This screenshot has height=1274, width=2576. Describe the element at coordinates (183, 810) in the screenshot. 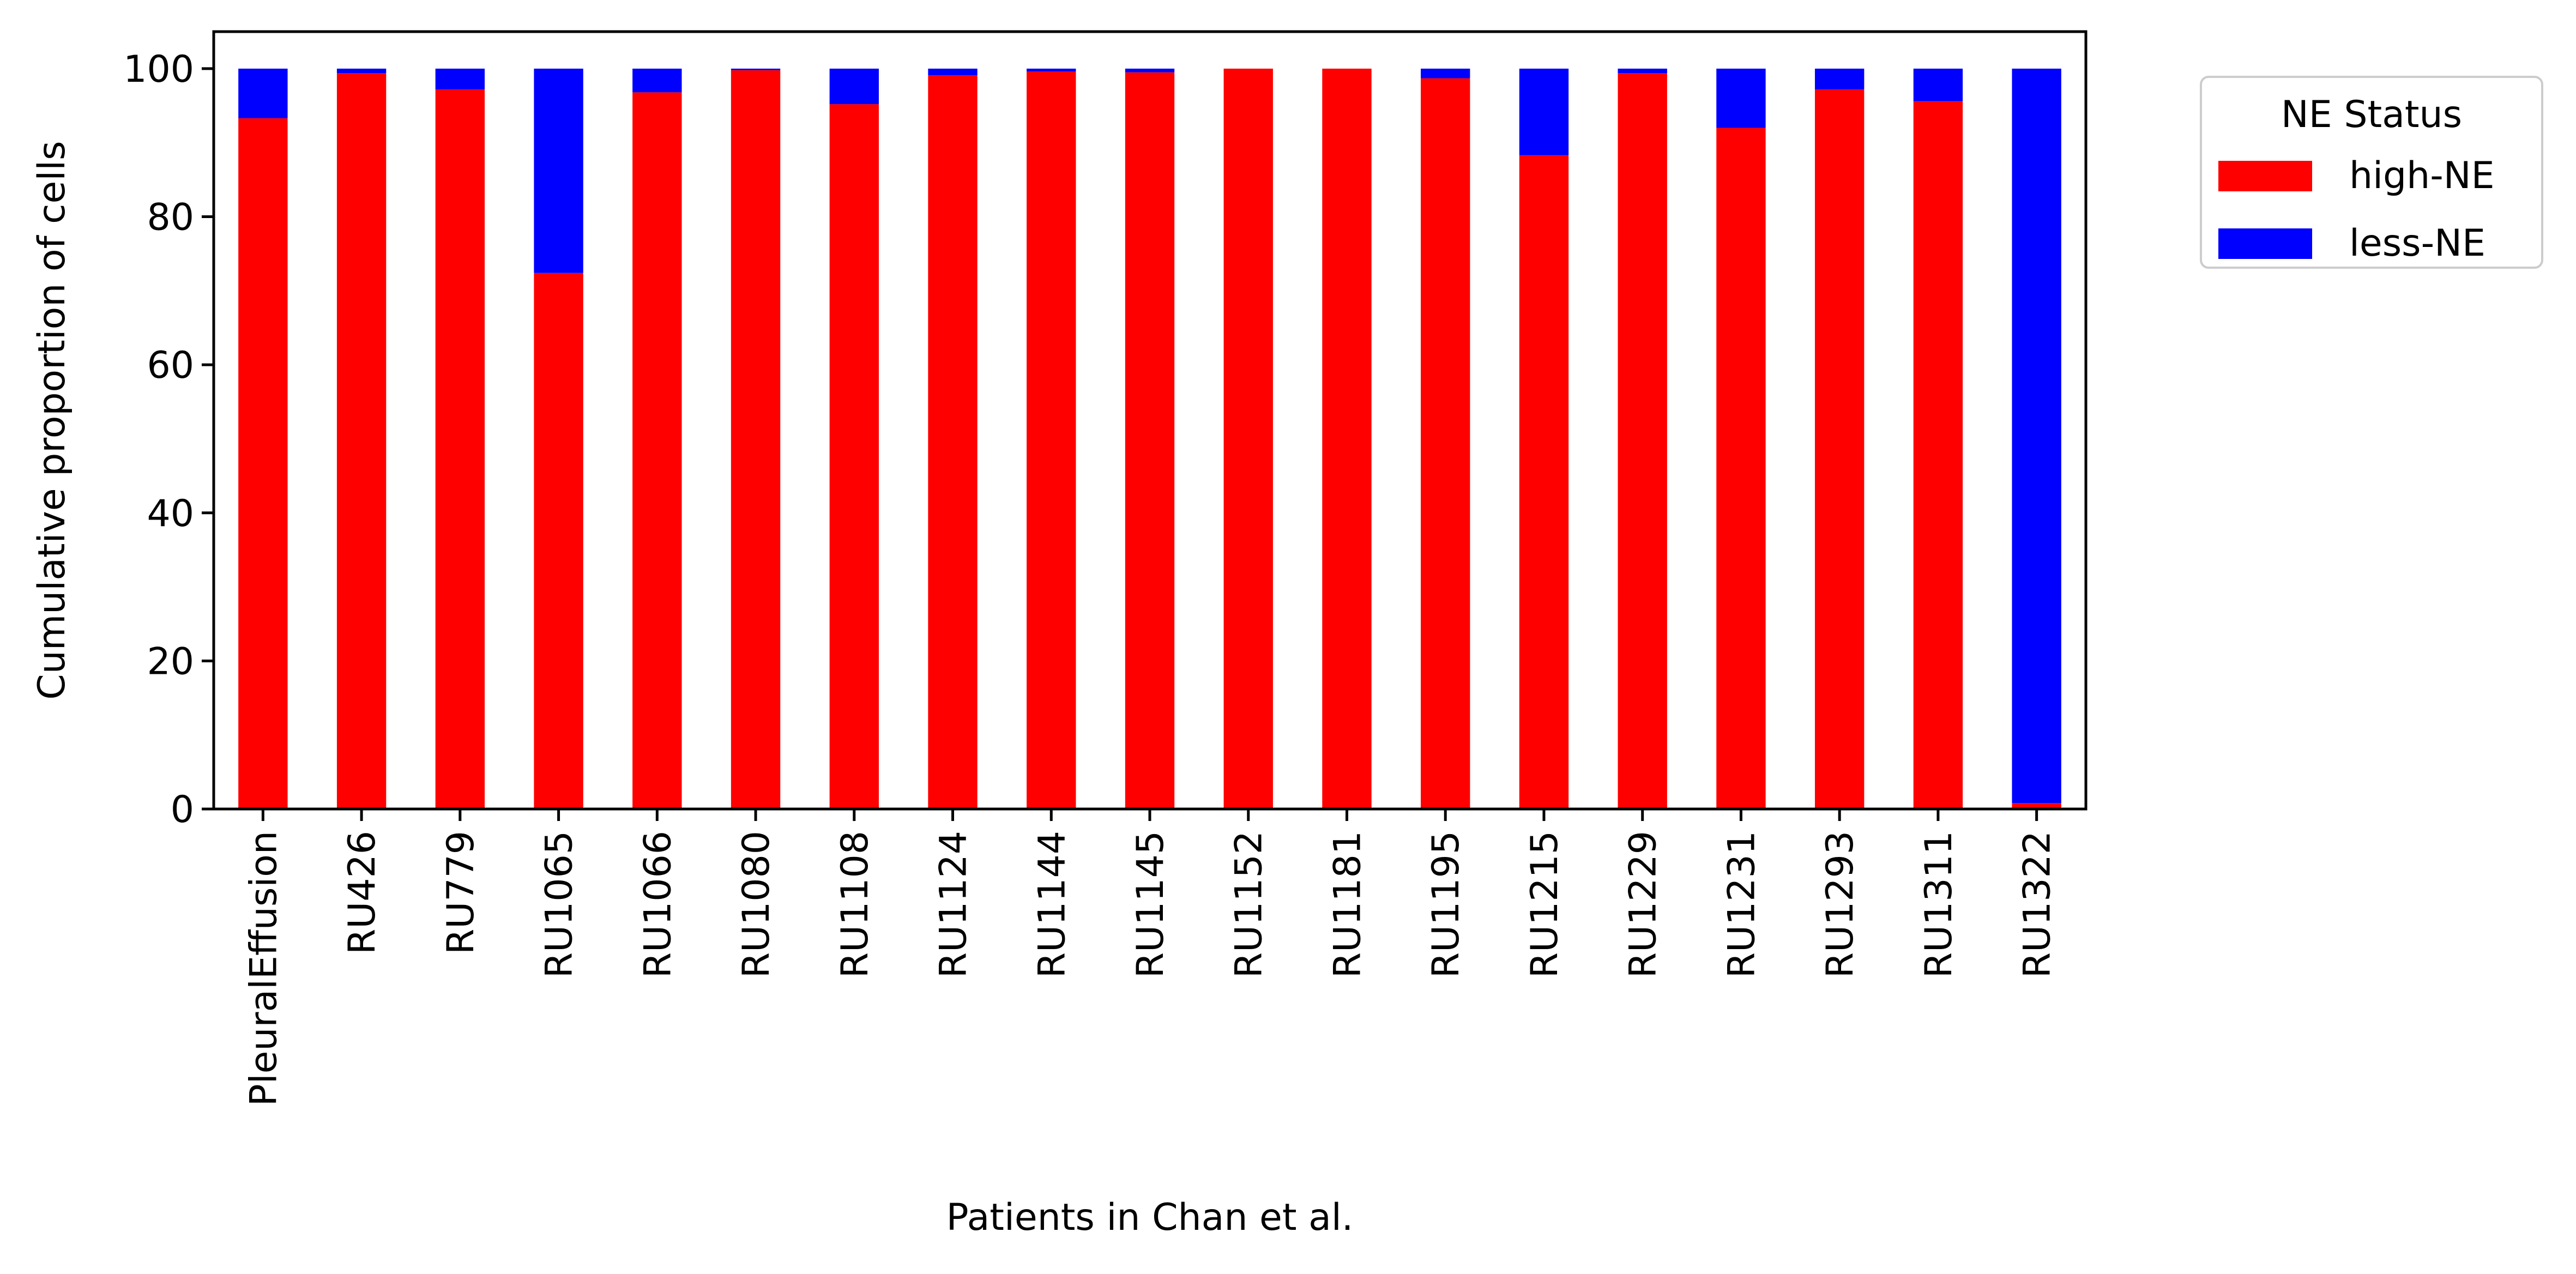

I see `y-tick-label: 0` at that location.